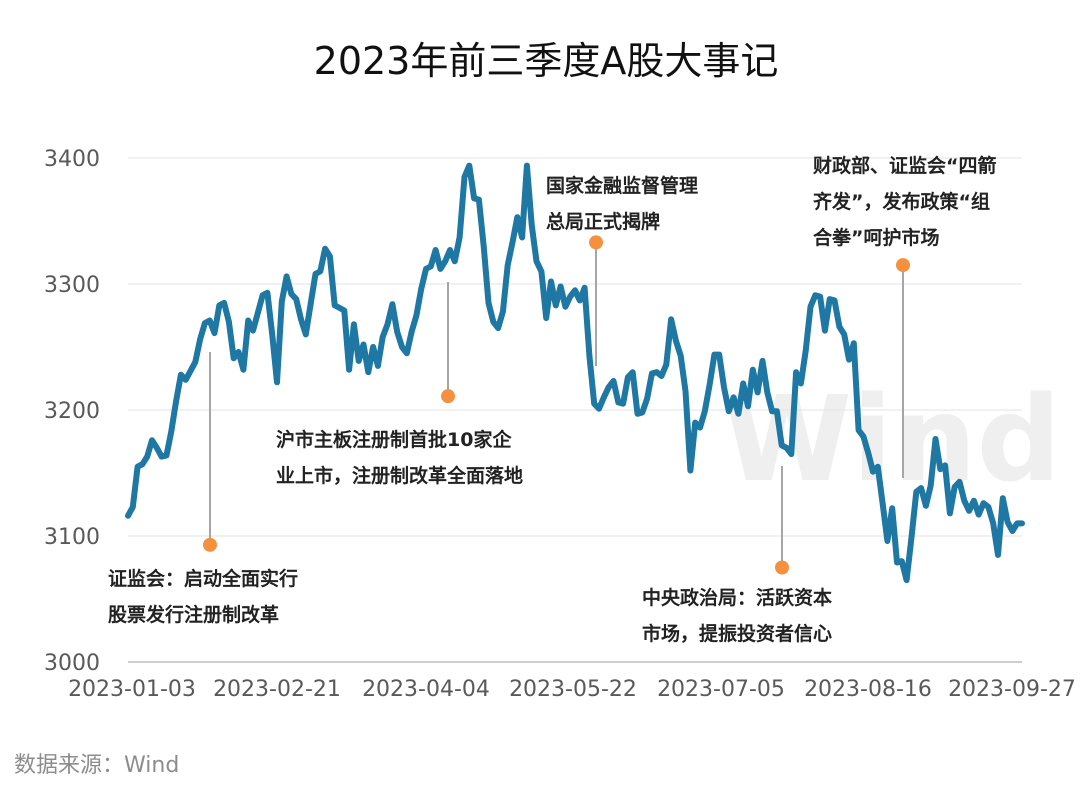 The height and width of the screenshot is (800, 1080). Describe the element at coordinates (901, 201) in the screenshot. I see `annotation-text: 齐发”，发布政策“组` at that location.